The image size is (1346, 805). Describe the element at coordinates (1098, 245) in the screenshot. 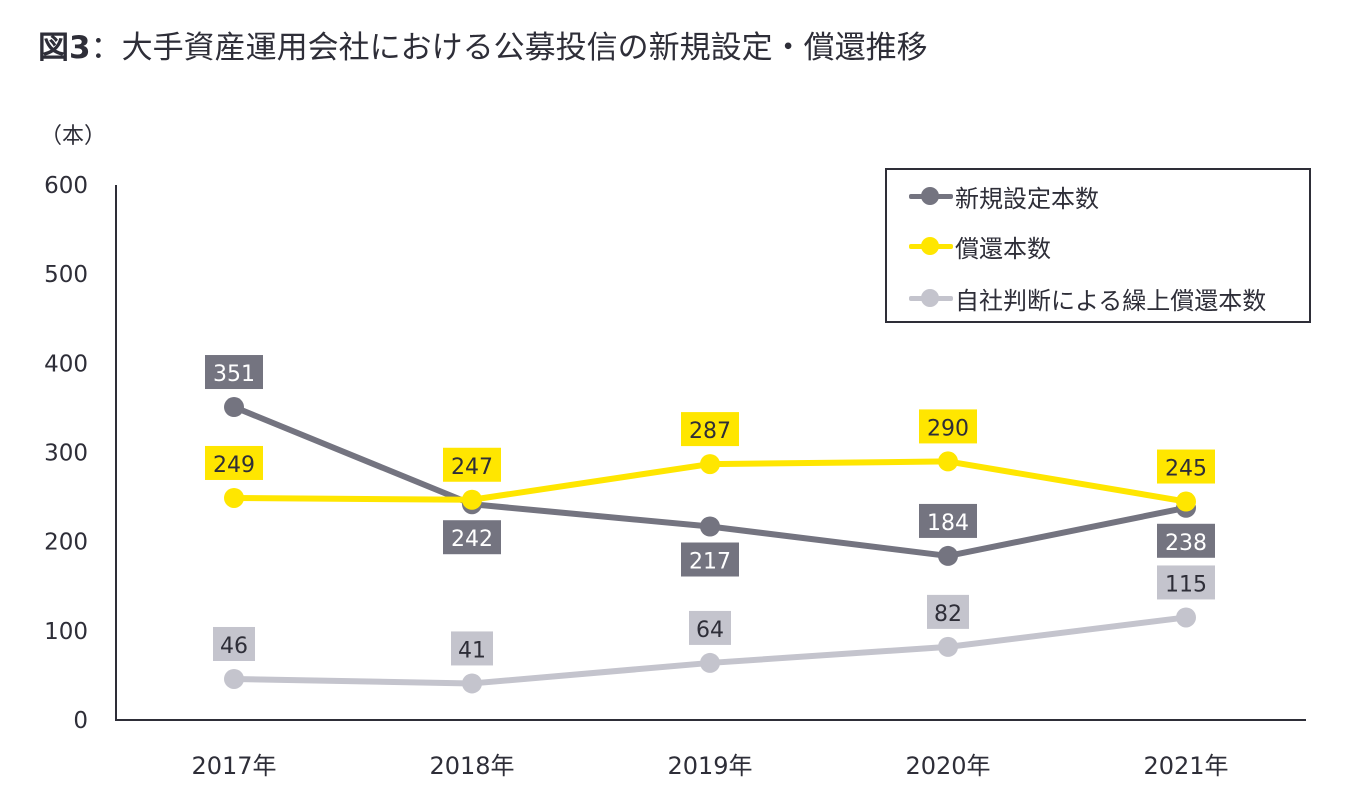

I see `legend: 新規設定本数 償還本数 自社判断による繰上償還本数` at that location.